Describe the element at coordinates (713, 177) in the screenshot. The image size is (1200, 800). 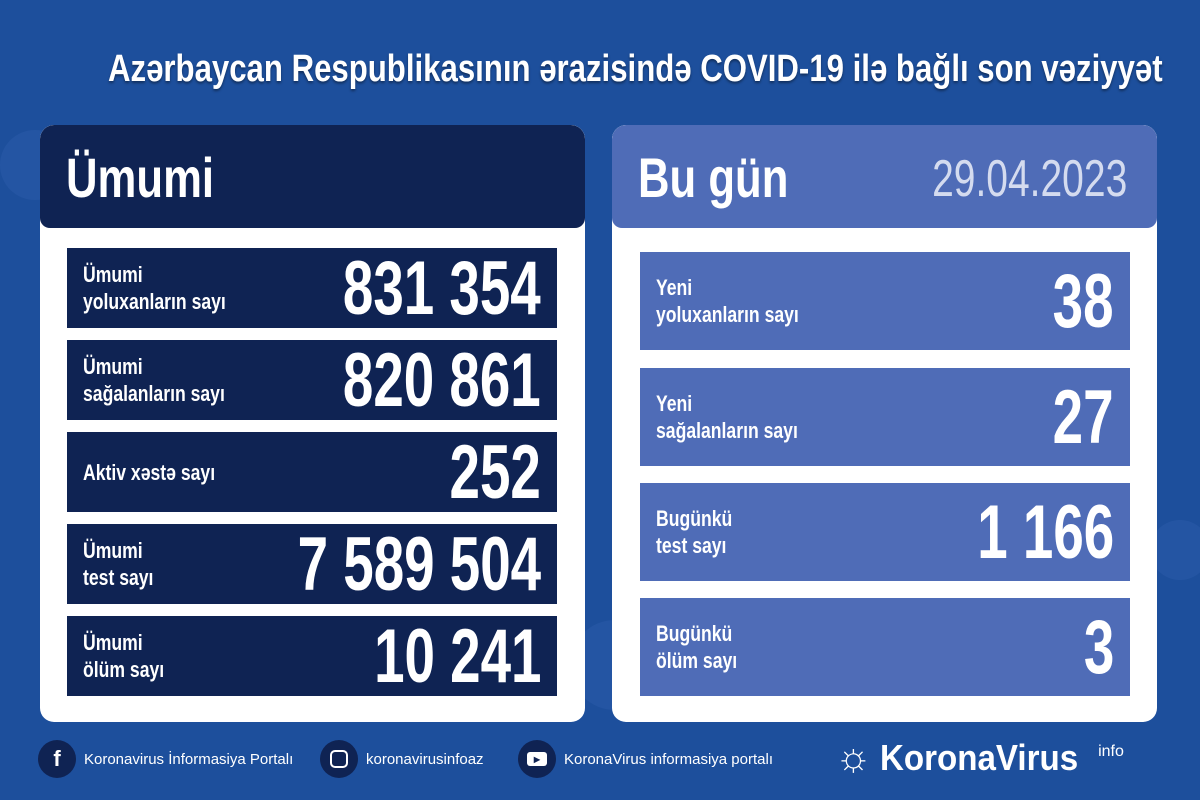
I see `today-heading: Bu gün` at that location.